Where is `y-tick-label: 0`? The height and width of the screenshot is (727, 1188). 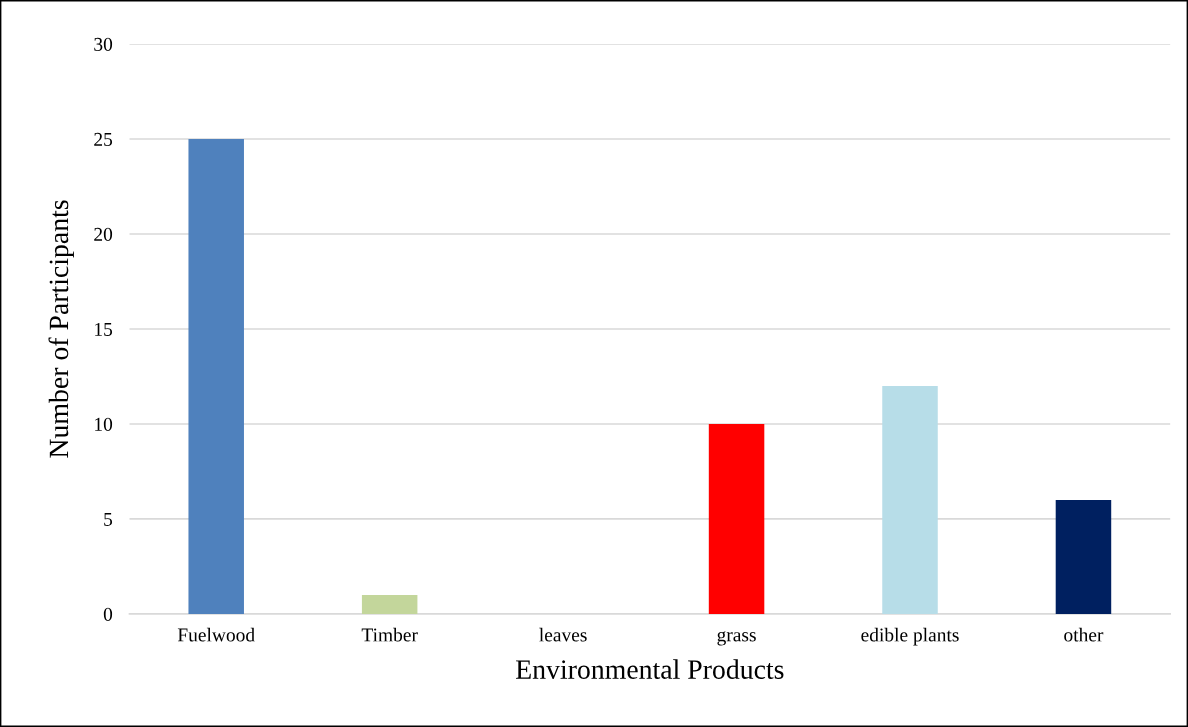 y-tick-label: 0 is located at coordinates (108, 614).